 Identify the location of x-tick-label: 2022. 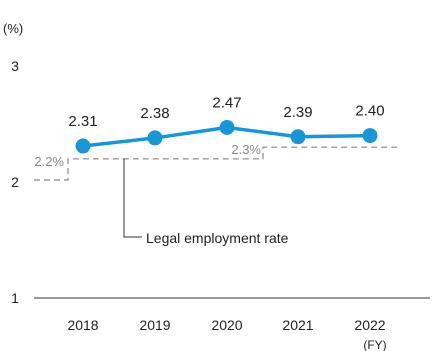
(369, 325).